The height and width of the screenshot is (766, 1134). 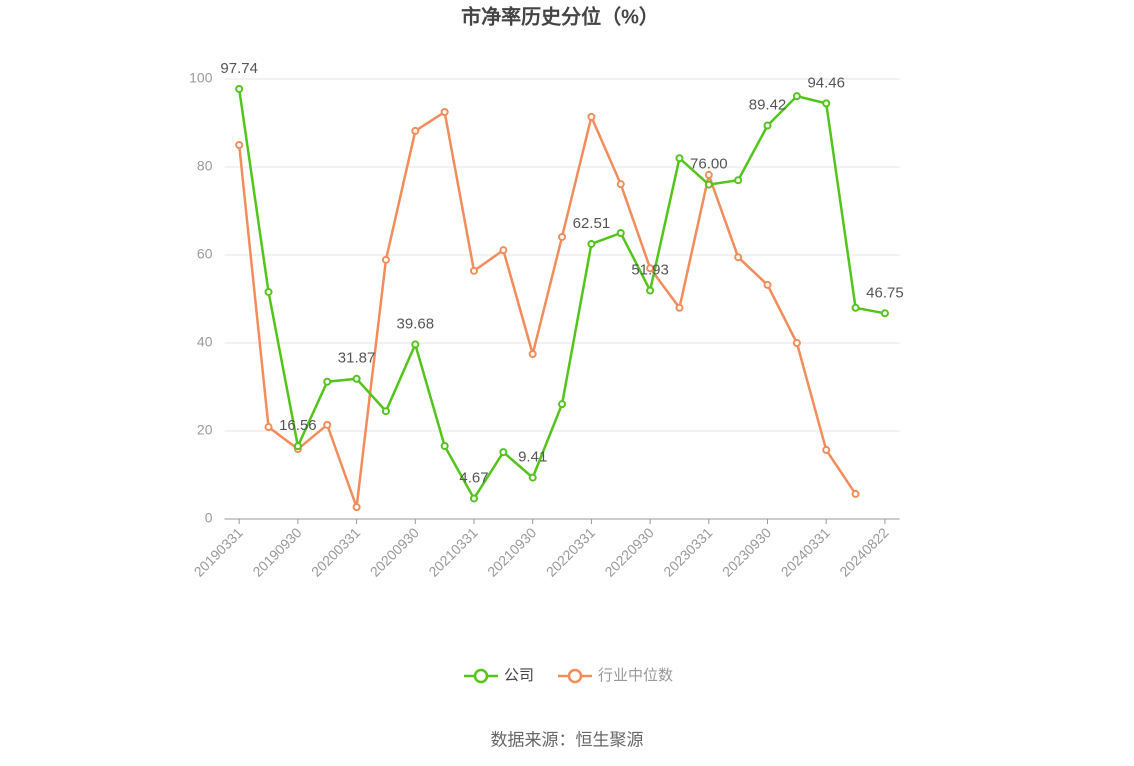 I want to click on x-tick-label: 20200930, so click(x=395, y=552).